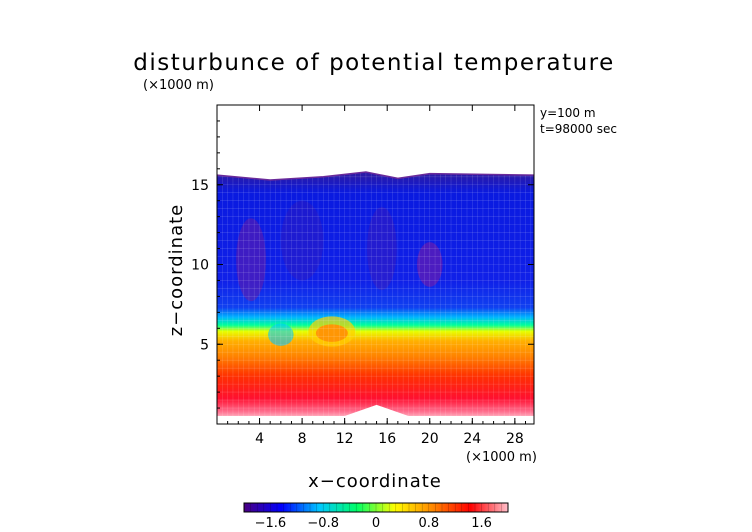  What do you see at coordinates (204, 345) in the screenshot?
I see `y-tick-label: 5` at bounding box center [204, 345].